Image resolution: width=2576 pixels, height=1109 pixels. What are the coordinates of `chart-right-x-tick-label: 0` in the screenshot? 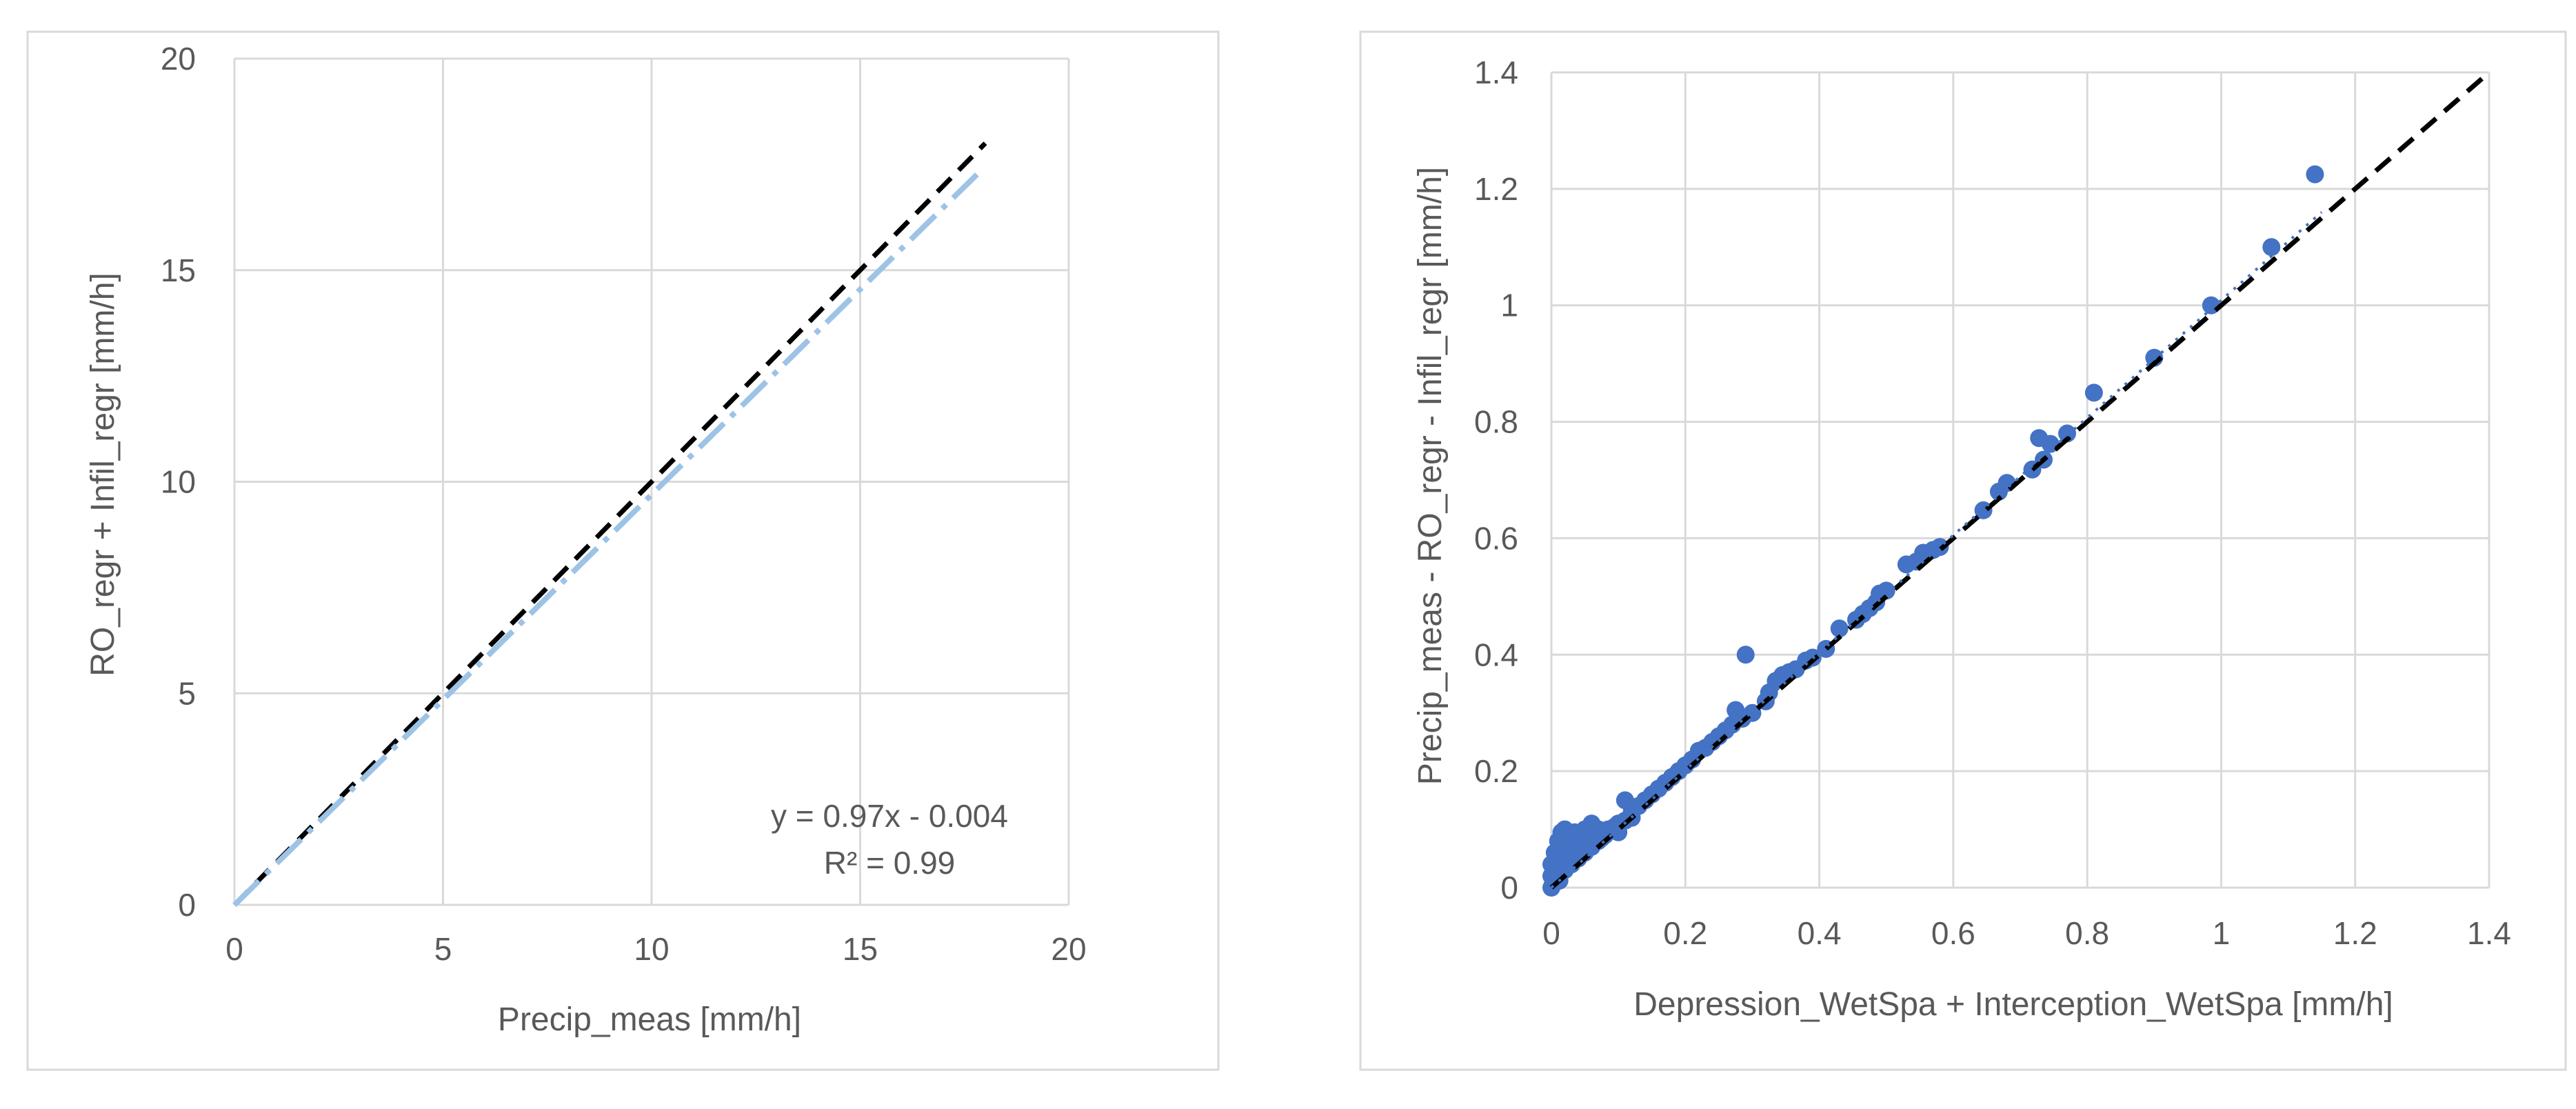 It's located at (1551, 933).